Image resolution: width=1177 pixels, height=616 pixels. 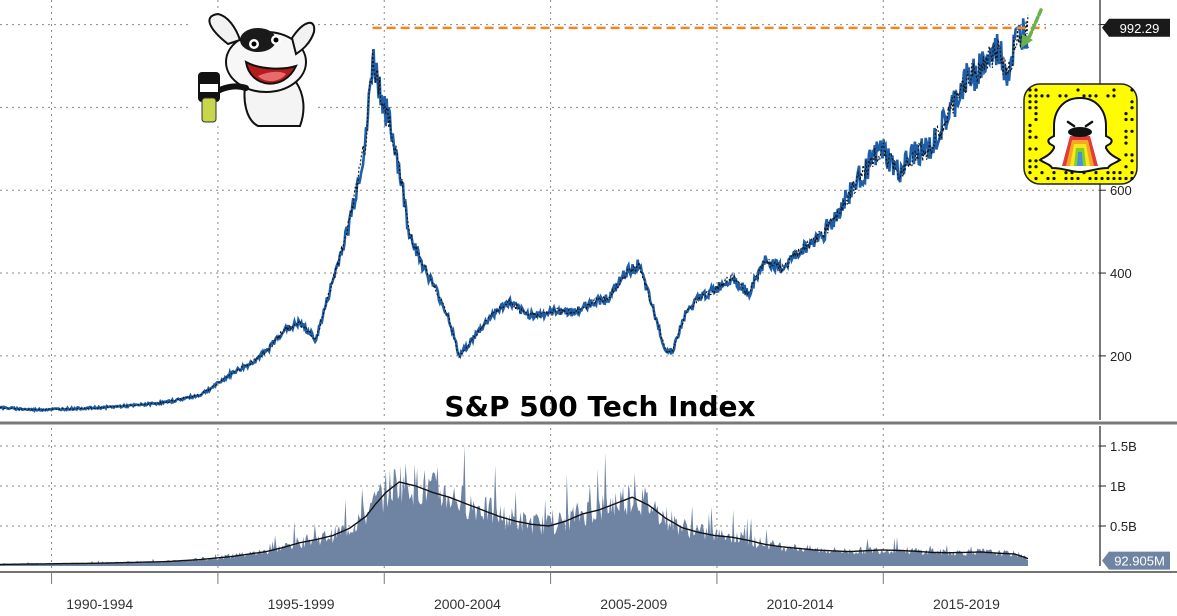 What do you see at coordinates (599, 406) in the screenshot?
I see `chart-title: S&P 500 Tech Index` at bounding box center [599, 406].